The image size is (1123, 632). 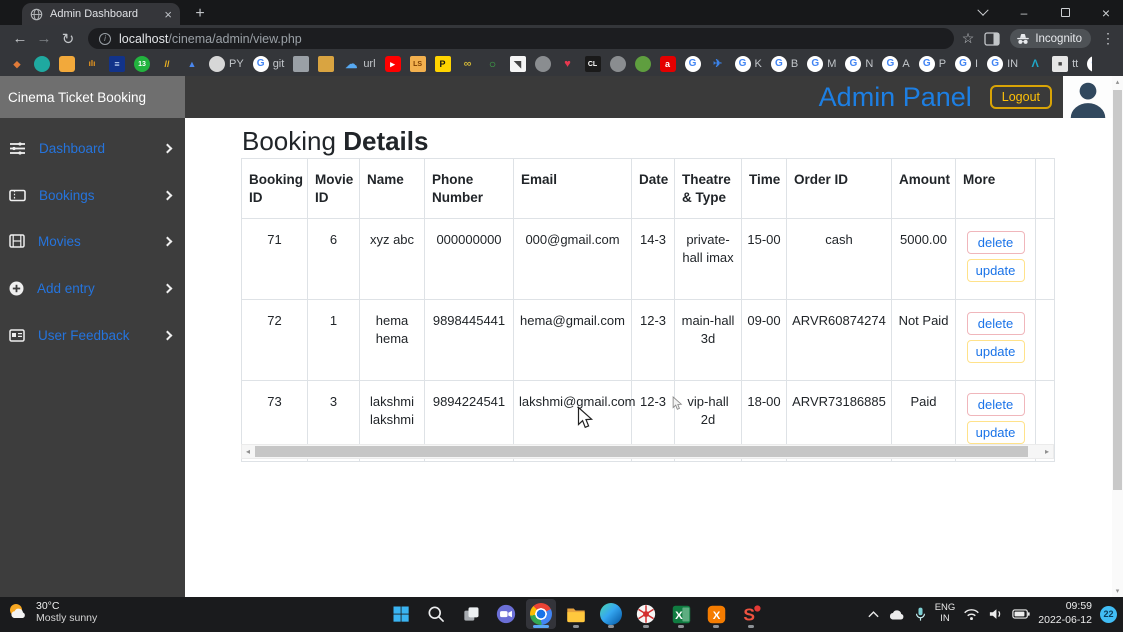 I want to click on wifi-icon, so click(x=971, y=614).